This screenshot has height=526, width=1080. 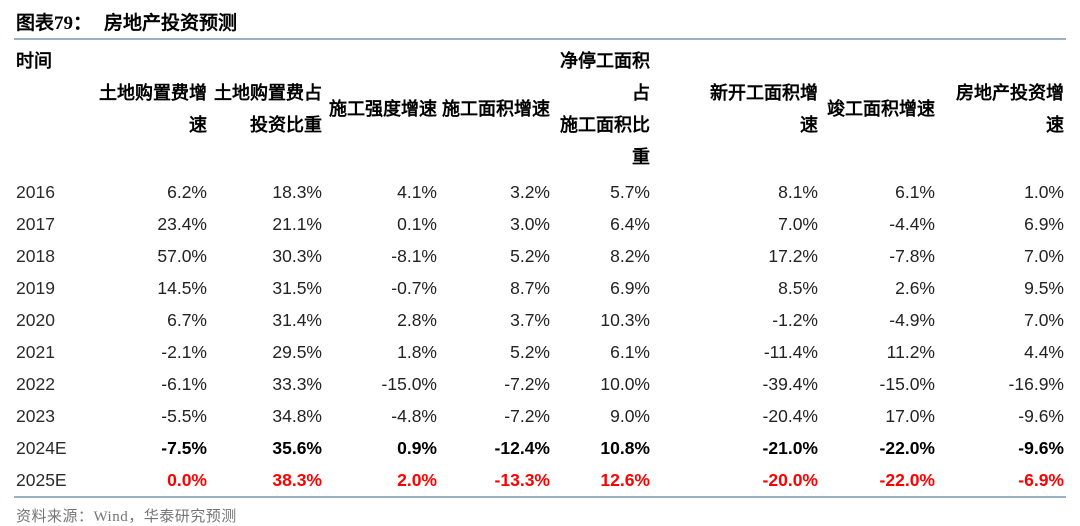 I want to click on value-cell: 31.4%, so click(x=297, y=319).